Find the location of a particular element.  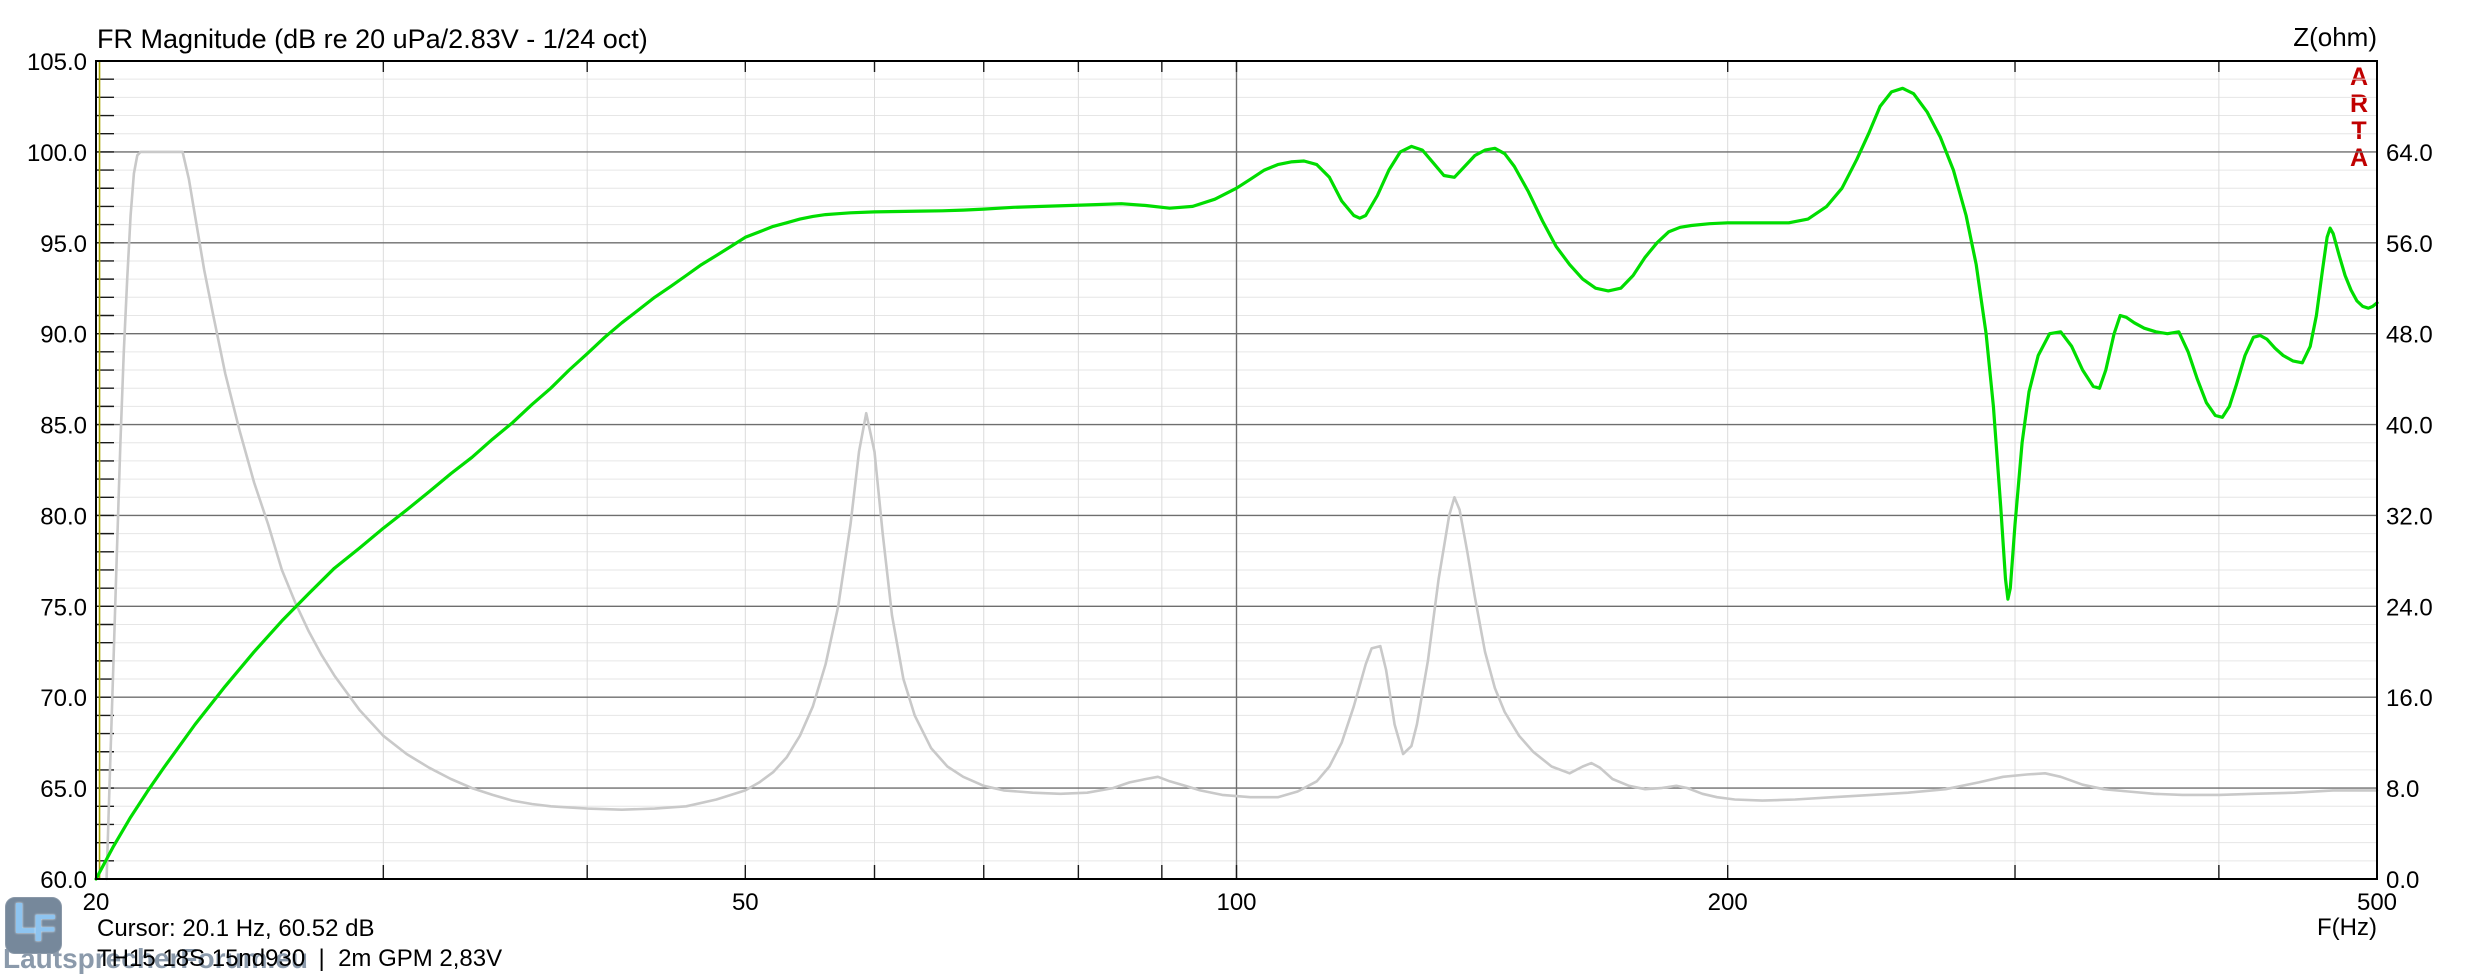

y-right-tick-label: 64.0 is located at coordinates (2409, 153).